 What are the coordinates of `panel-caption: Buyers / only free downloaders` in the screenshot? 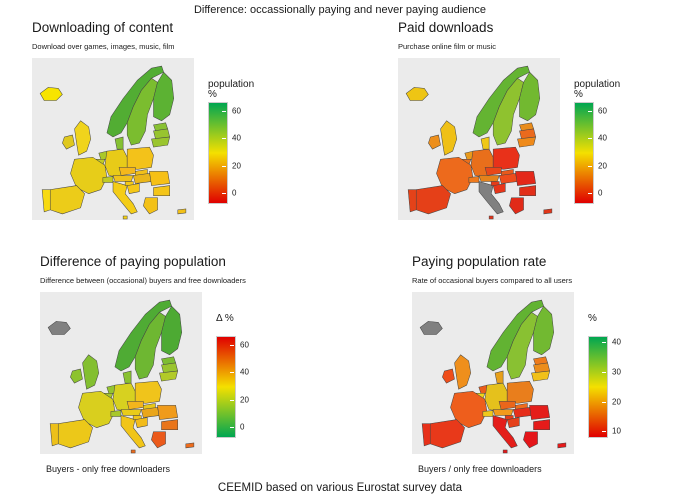 It's located at (480, 469).